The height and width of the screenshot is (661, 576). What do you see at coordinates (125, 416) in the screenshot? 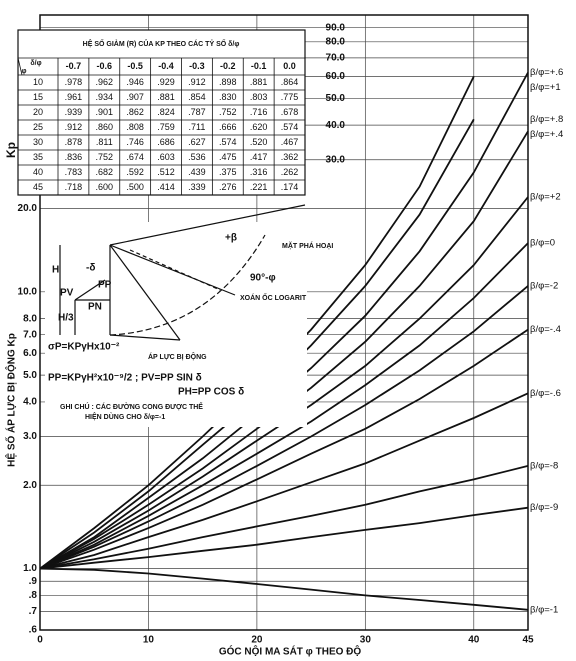
I see `note: HIỆN DÙNG CHO δ/φ=-1` at bounding box center [125, 416].